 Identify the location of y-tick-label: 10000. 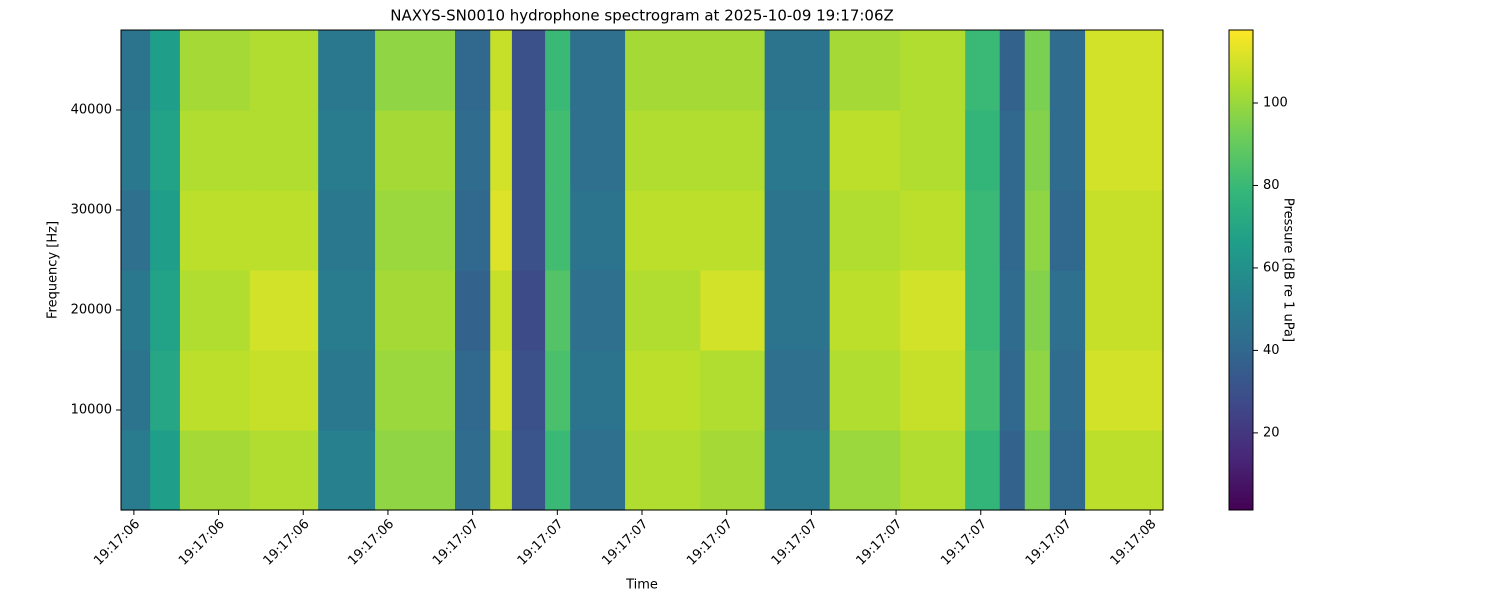
(91, 410).